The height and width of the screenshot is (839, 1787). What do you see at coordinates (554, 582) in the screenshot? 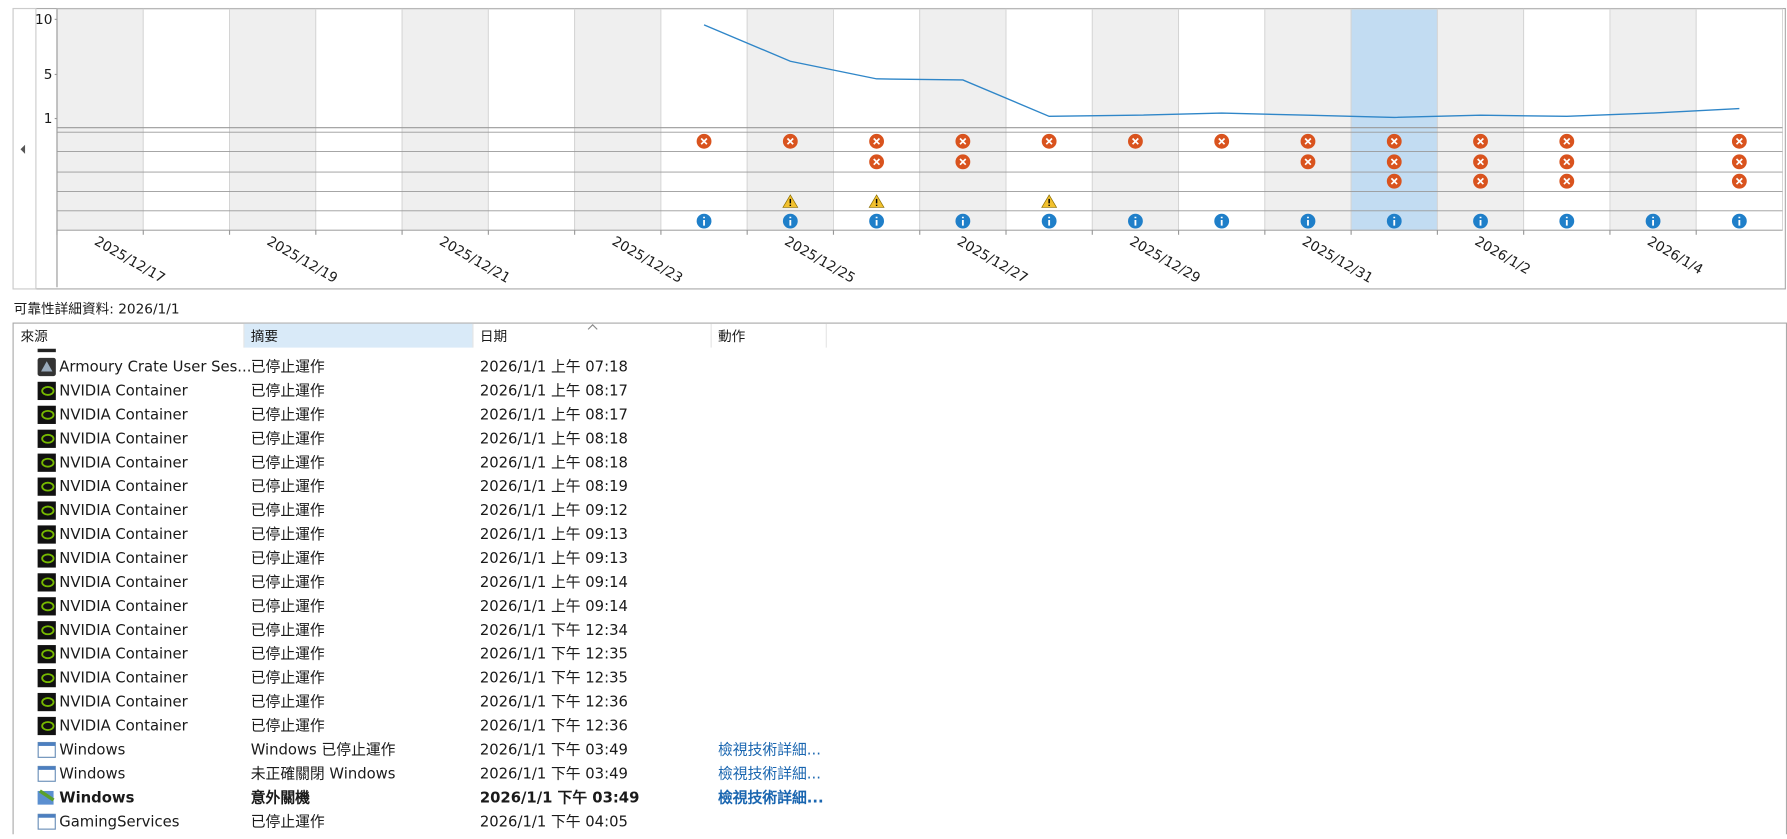
I see `date: 2026/1/1 上午 09:14` at bounding box center [554, 582].